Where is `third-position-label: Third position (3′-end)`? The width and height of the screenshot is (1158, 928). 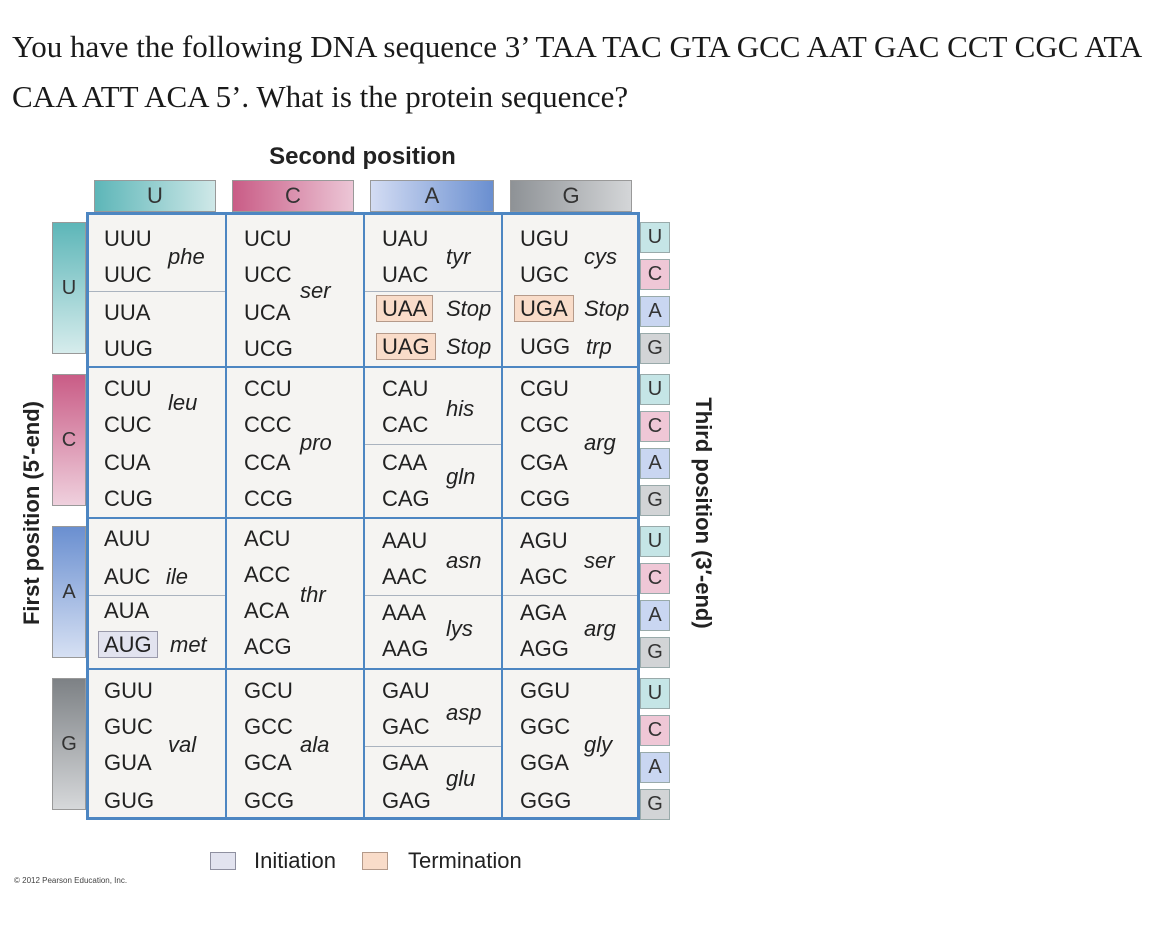
third-position-label: Third position (3′-end) is located at coordinates (703, 513).